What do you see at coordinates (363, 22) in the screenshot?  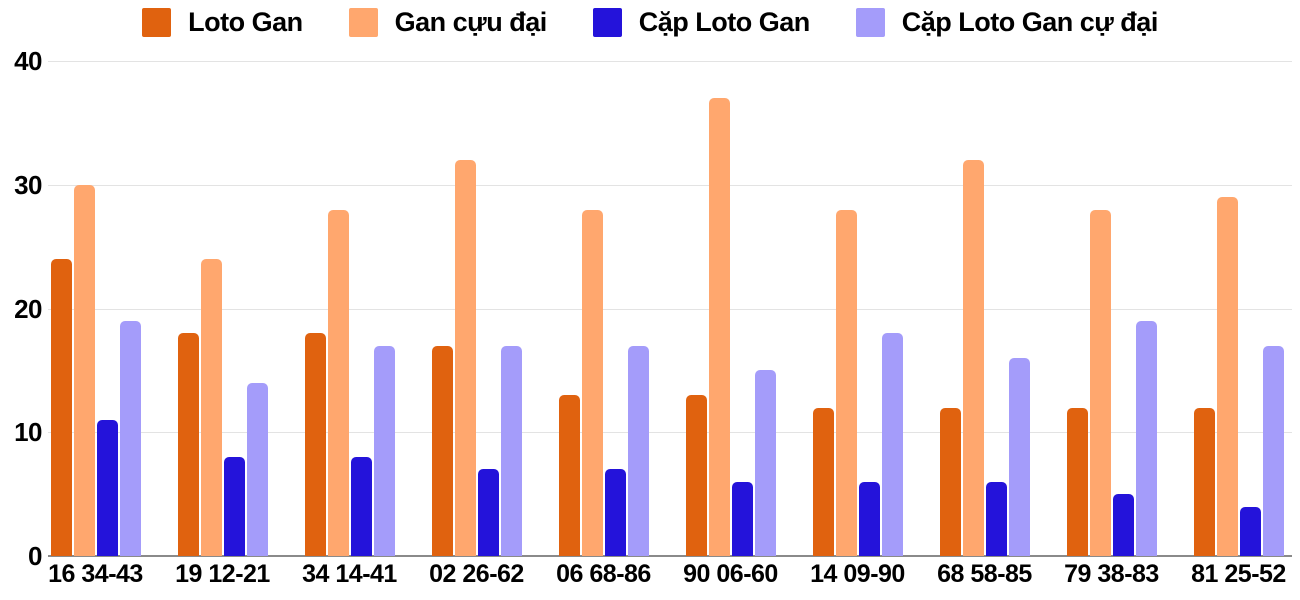 I see `legend-swatch-gan-cuu-dai` at bounding box center [363, 22].